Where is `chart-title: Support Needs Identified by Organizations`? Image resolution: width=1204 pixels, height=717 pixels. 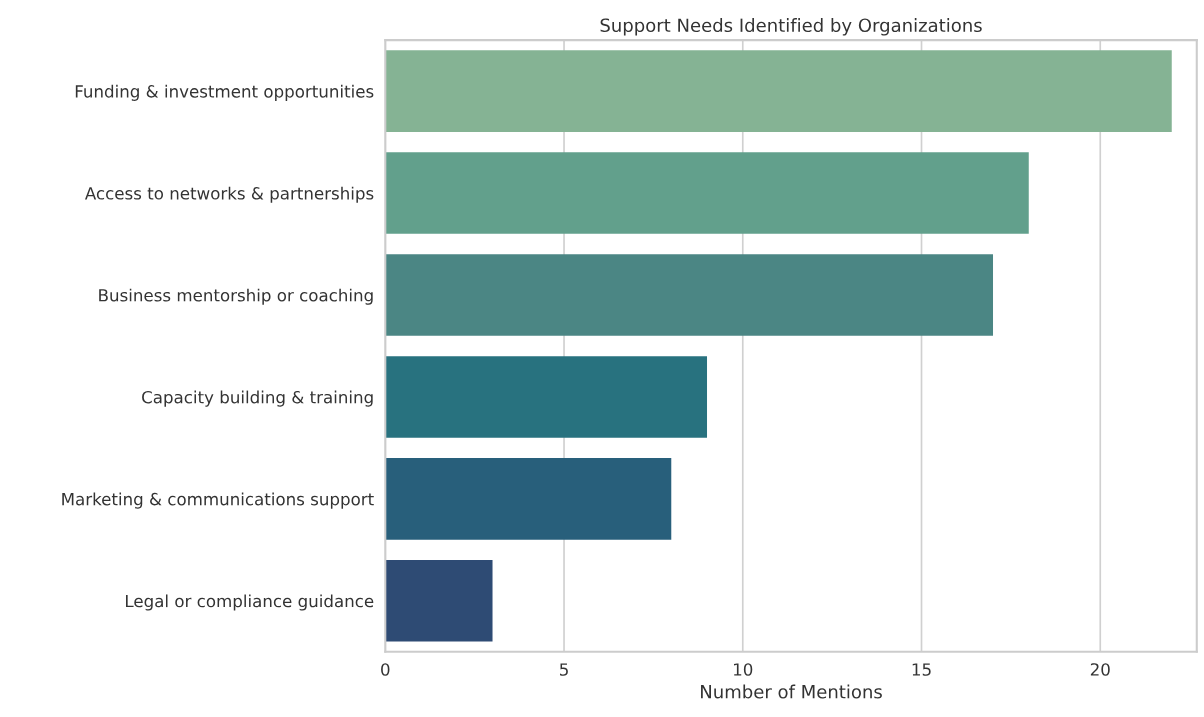 chart-title: Support Needs Identified by Organizations is located at coordinates (791, 27).